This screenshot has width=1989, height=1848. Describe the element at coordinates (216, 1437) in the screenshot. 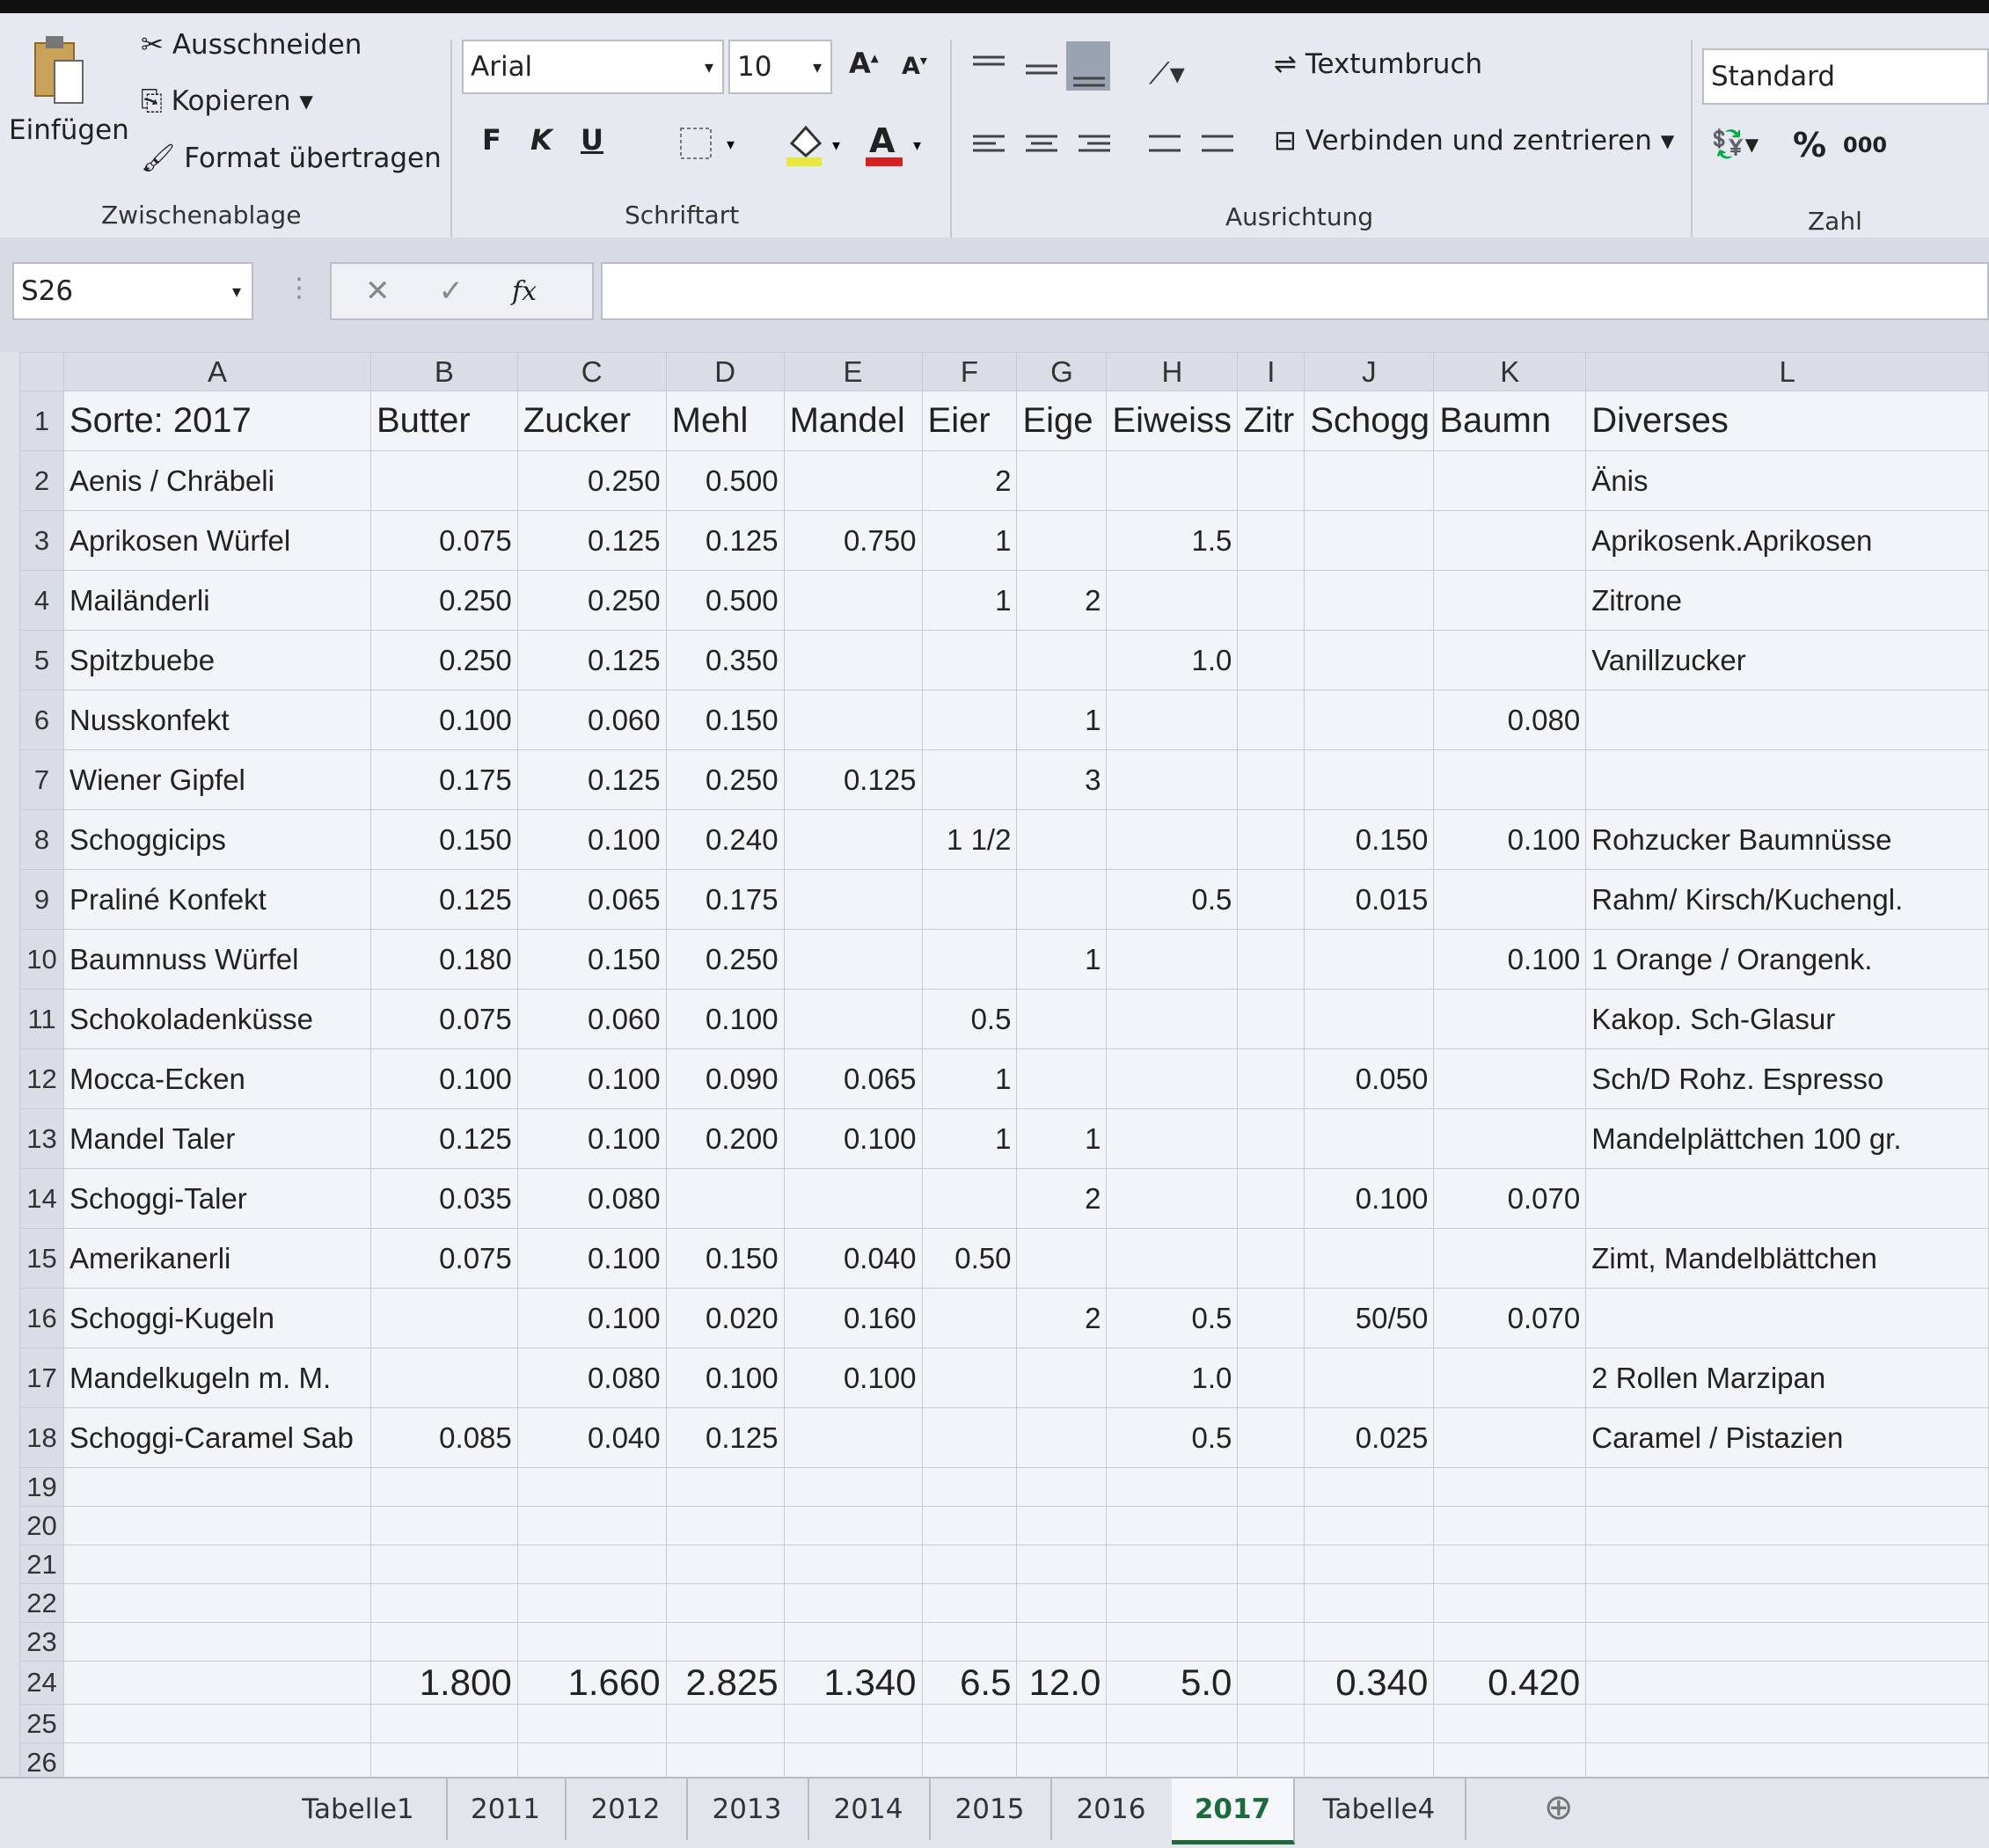

I see `cell: Schoggi-Caramel Sab` at that location.